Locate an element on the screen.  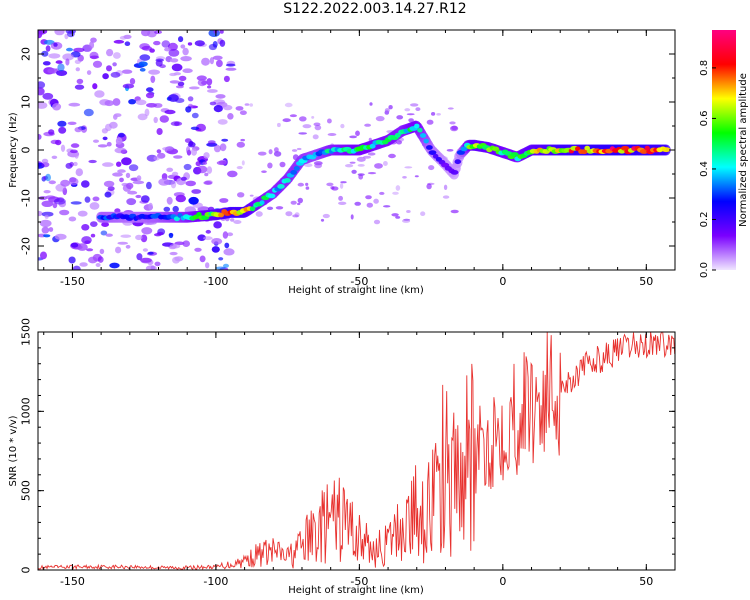
colorbar-tick-label: 0.4 is located at coordinates (704, 169).